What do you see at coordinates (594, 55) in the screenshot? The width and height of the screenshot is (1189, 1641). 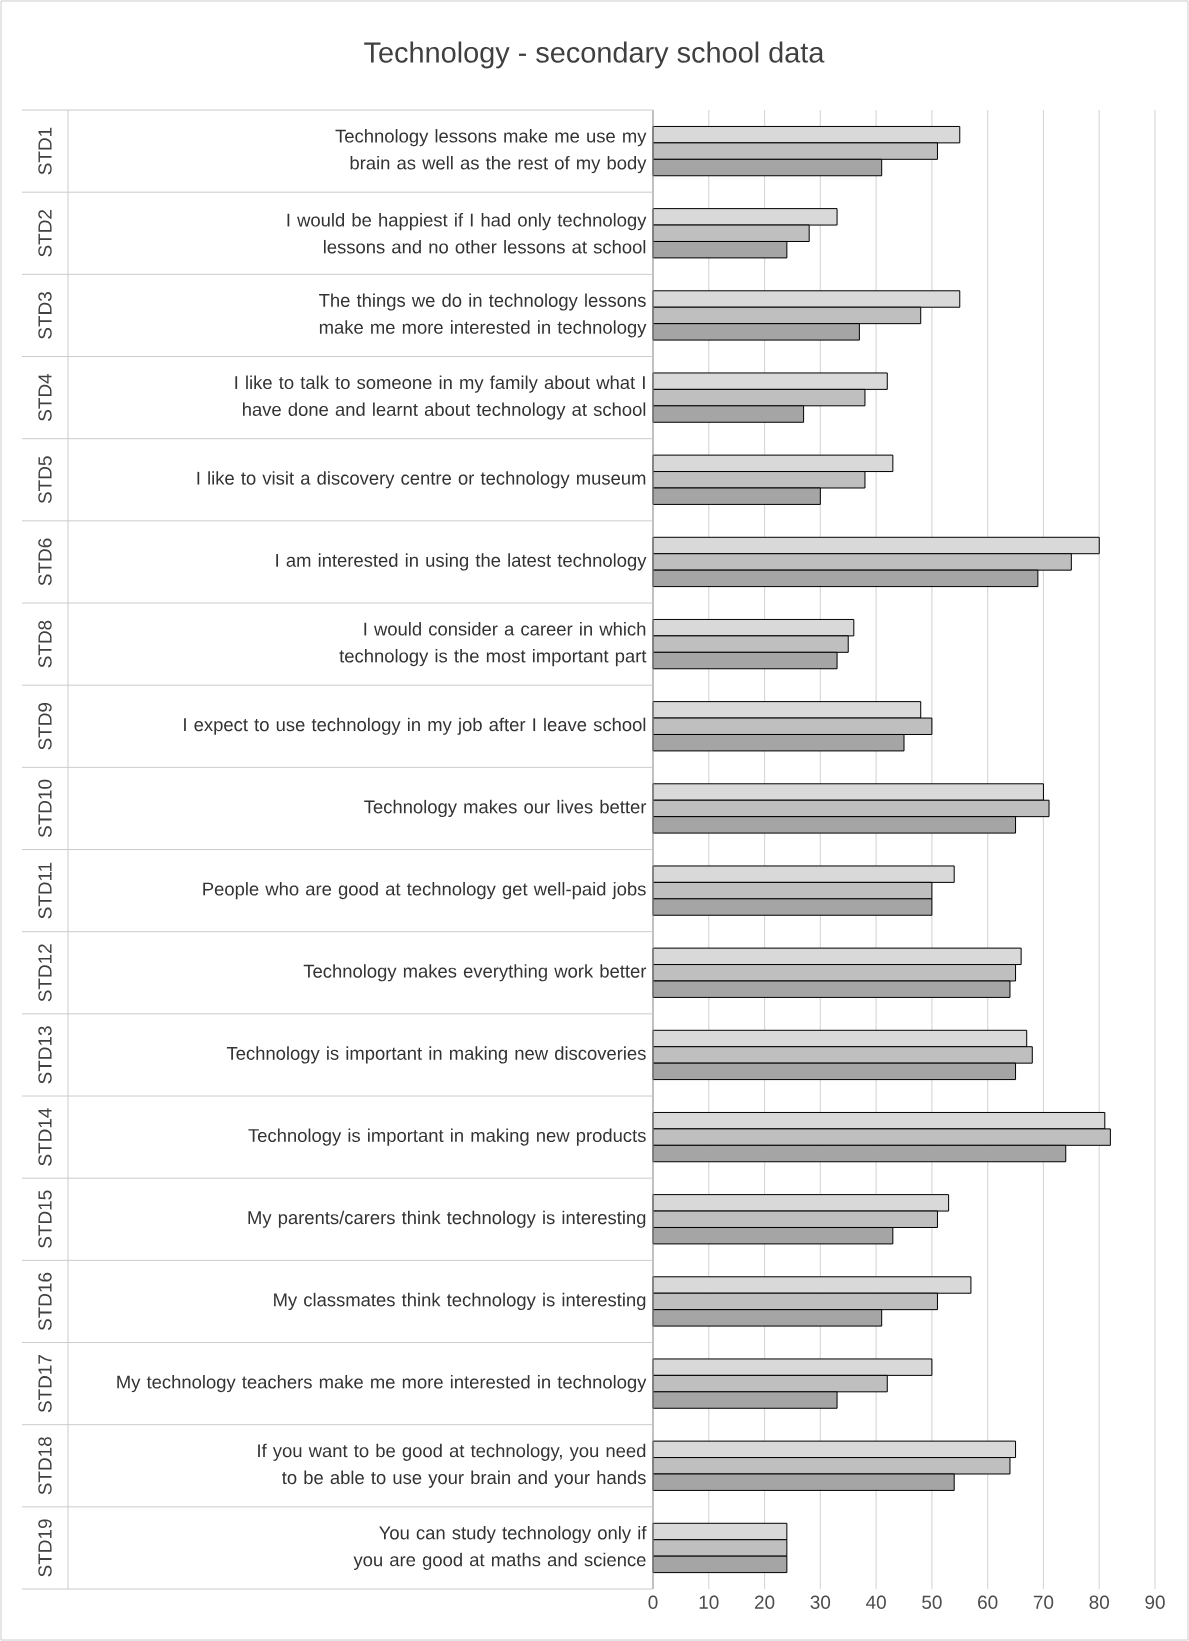 I see `chart-title: Technology - secondary school data` at bounding box center [594, 55].